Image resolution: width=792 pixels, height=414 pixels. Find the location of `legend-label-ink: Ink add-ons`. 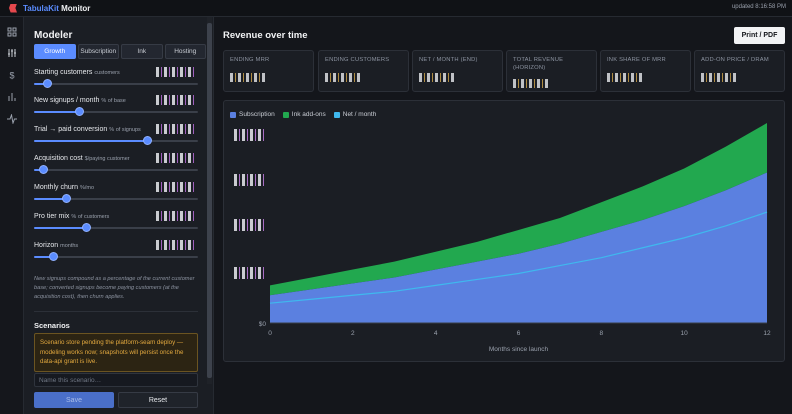

legend-label-ink: Ink add-ons is located at coordinates (308, 114).